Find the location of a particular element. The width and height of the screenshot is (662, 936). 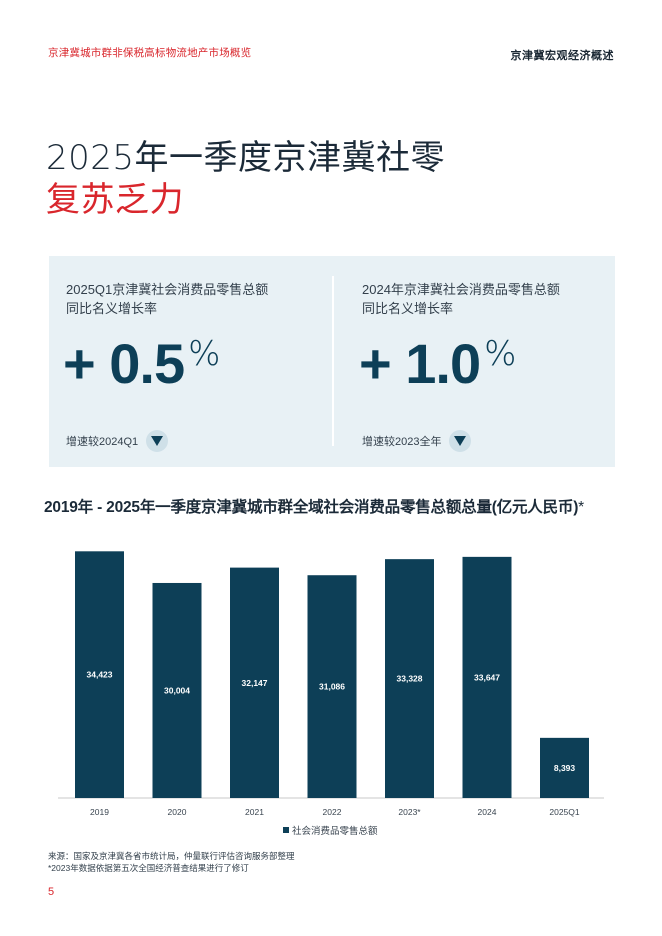

x-tick-label: 2019 is located at coordinates (99, 812).